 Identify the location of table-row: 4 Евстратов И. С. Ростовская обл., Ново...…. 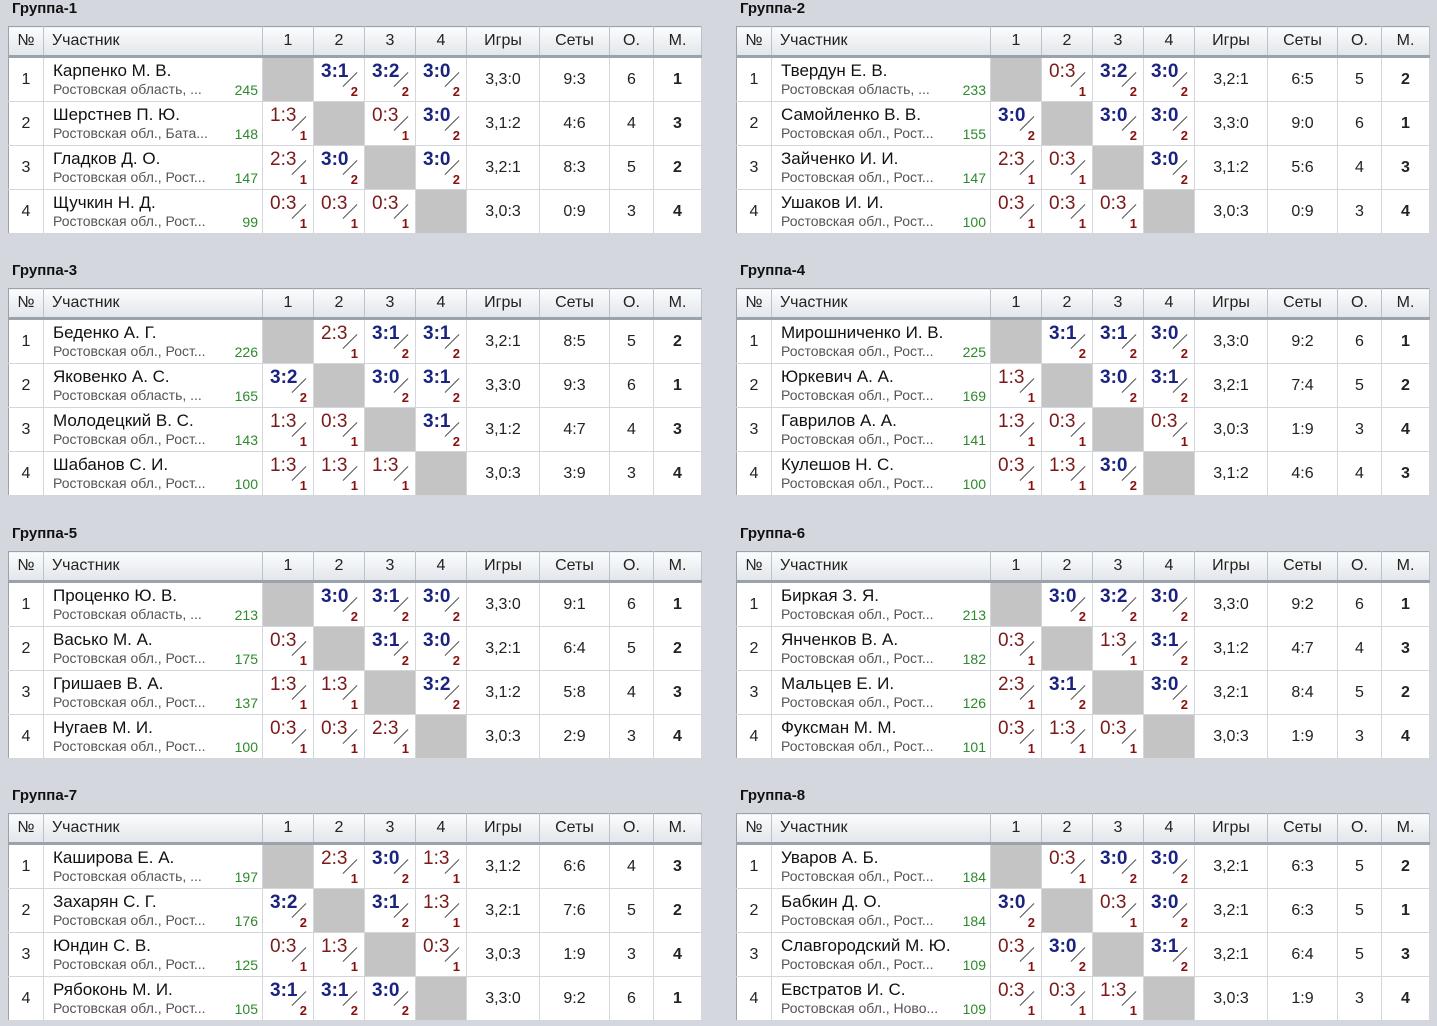
(1083, 998).